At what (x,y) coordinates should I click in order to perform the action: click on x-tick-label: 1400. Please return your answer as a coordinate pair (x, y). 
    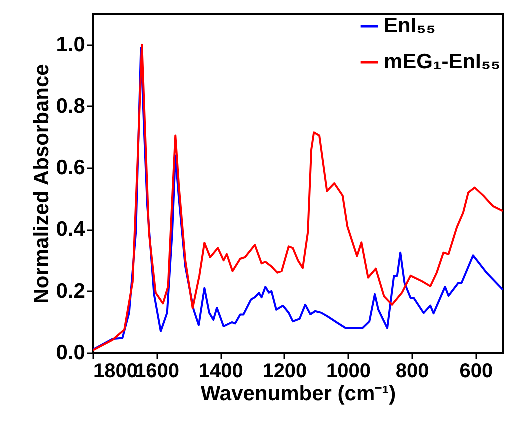
    Looking at the image, I should click on (221, 371).